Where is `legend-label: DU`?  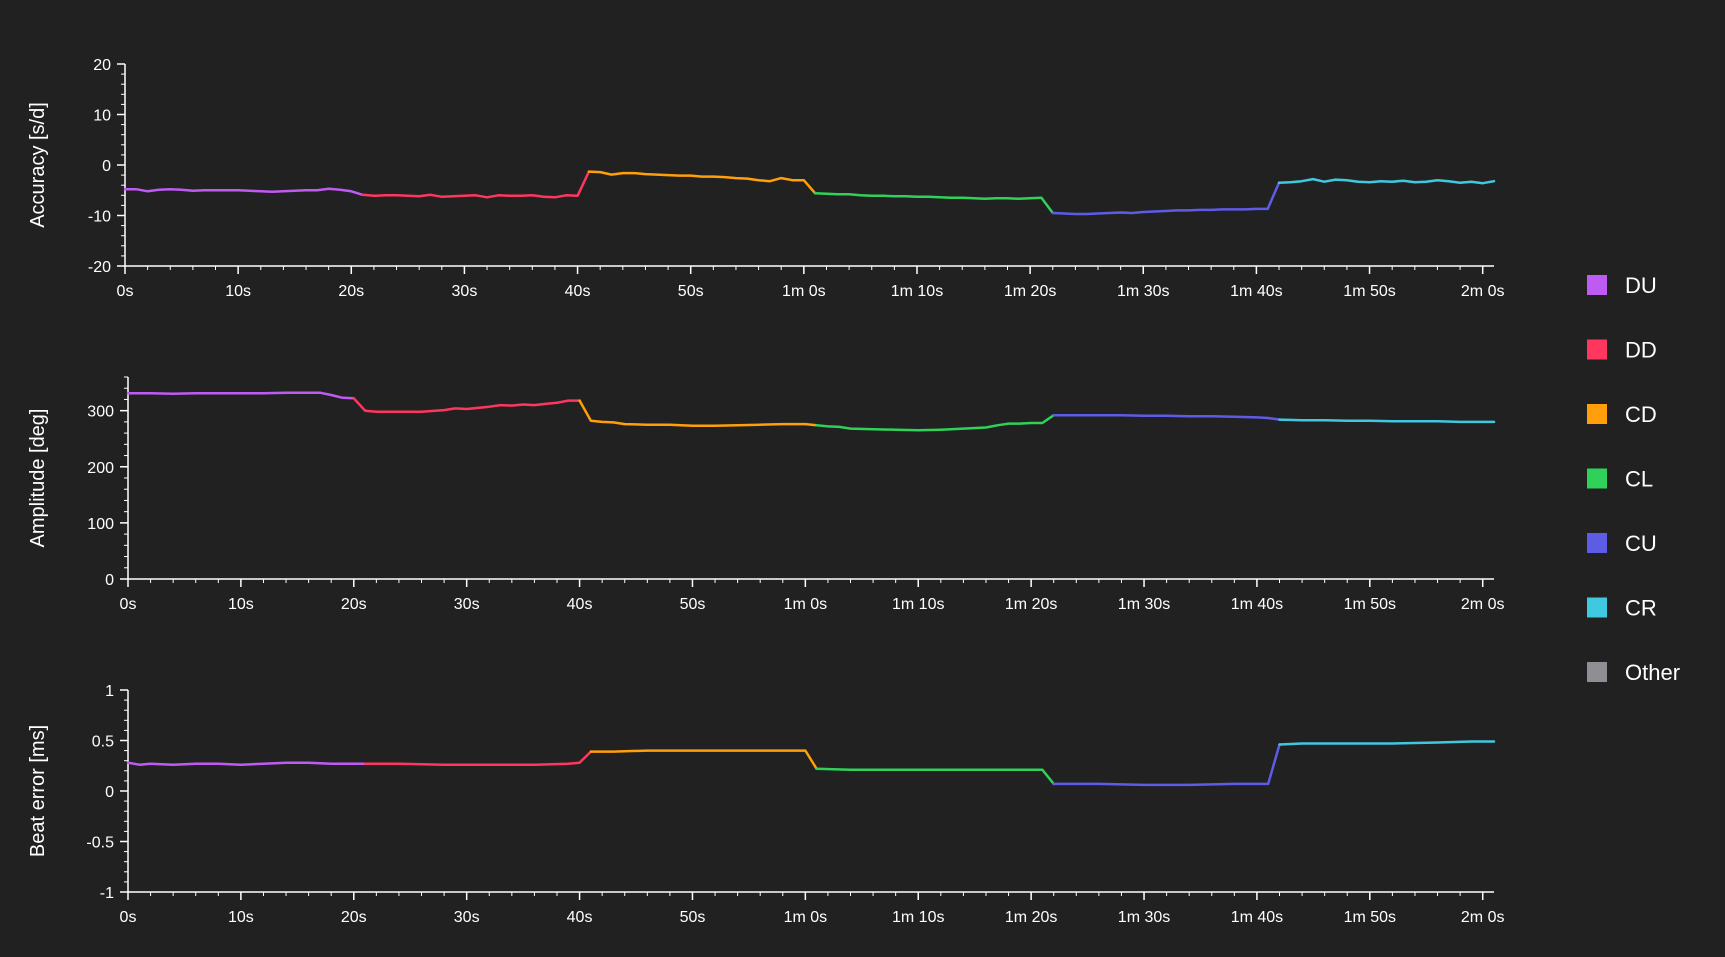 legend-label: DU is located at coordinates (1641, 285).